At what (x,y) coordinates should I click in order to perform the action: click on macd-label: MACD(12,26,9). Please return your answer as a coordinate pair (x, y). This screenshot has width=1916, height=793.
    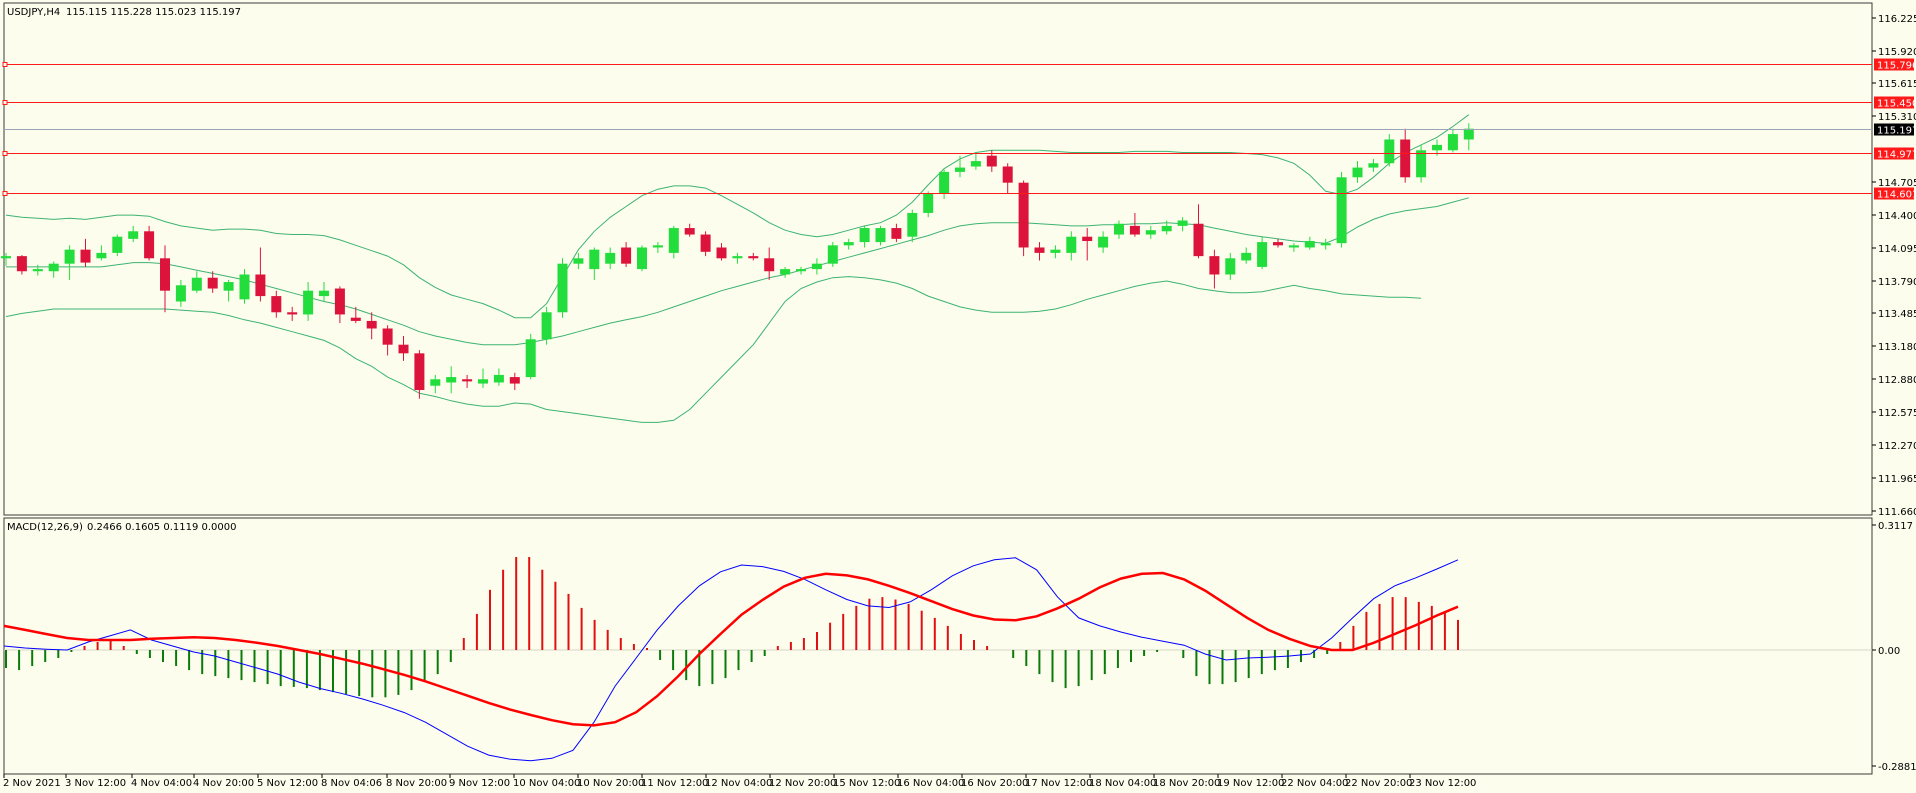
    Looking at the image, I should click on (45, 527).